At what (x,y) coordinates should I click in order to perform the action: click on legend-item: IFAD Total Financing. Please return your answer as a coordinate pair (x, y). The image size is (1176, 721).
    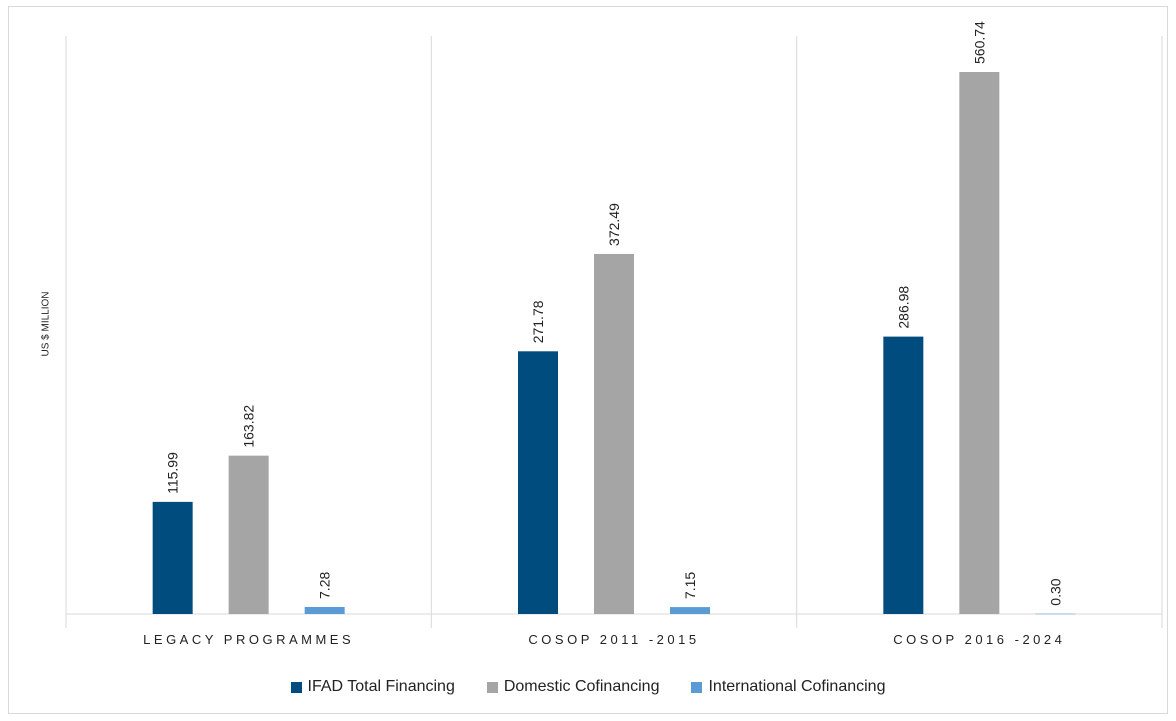
    Looking at the image, I should click on (372, 687).